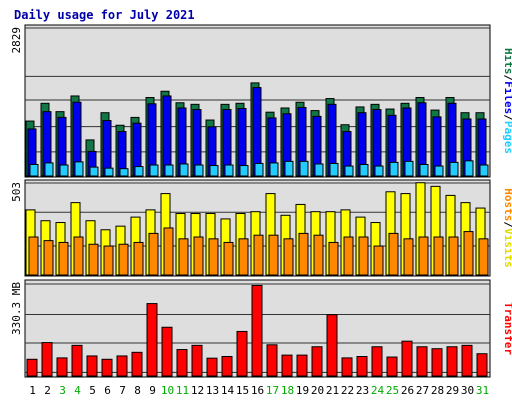 This screenshot has height=400, width=512. What do you see at coordinates (182, 390) in the screenshot?
I see `x-tick-label-day-11: 11` at bounding box center [182, 390].